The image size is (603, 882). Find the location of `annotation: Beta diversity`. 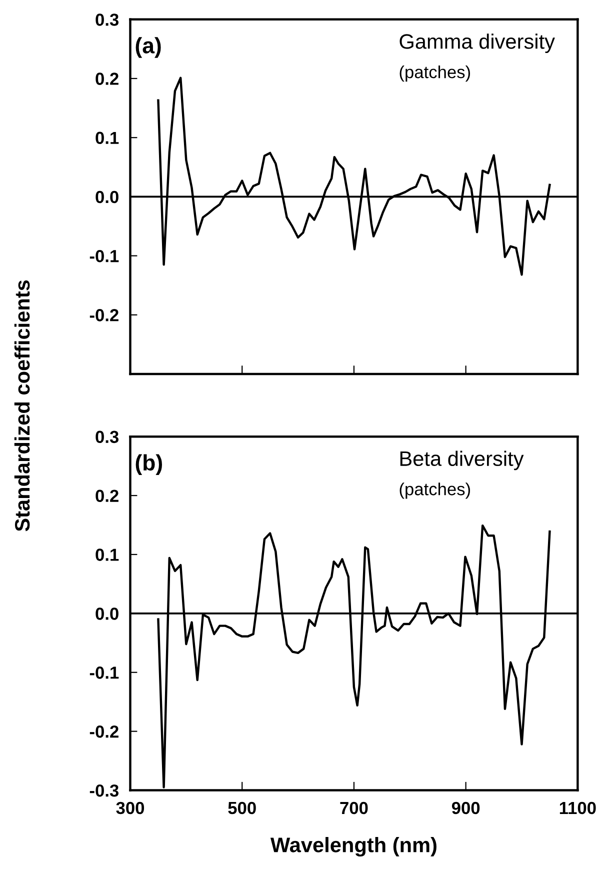

annotation: Beta diversity is located at coordinates (462, 460).